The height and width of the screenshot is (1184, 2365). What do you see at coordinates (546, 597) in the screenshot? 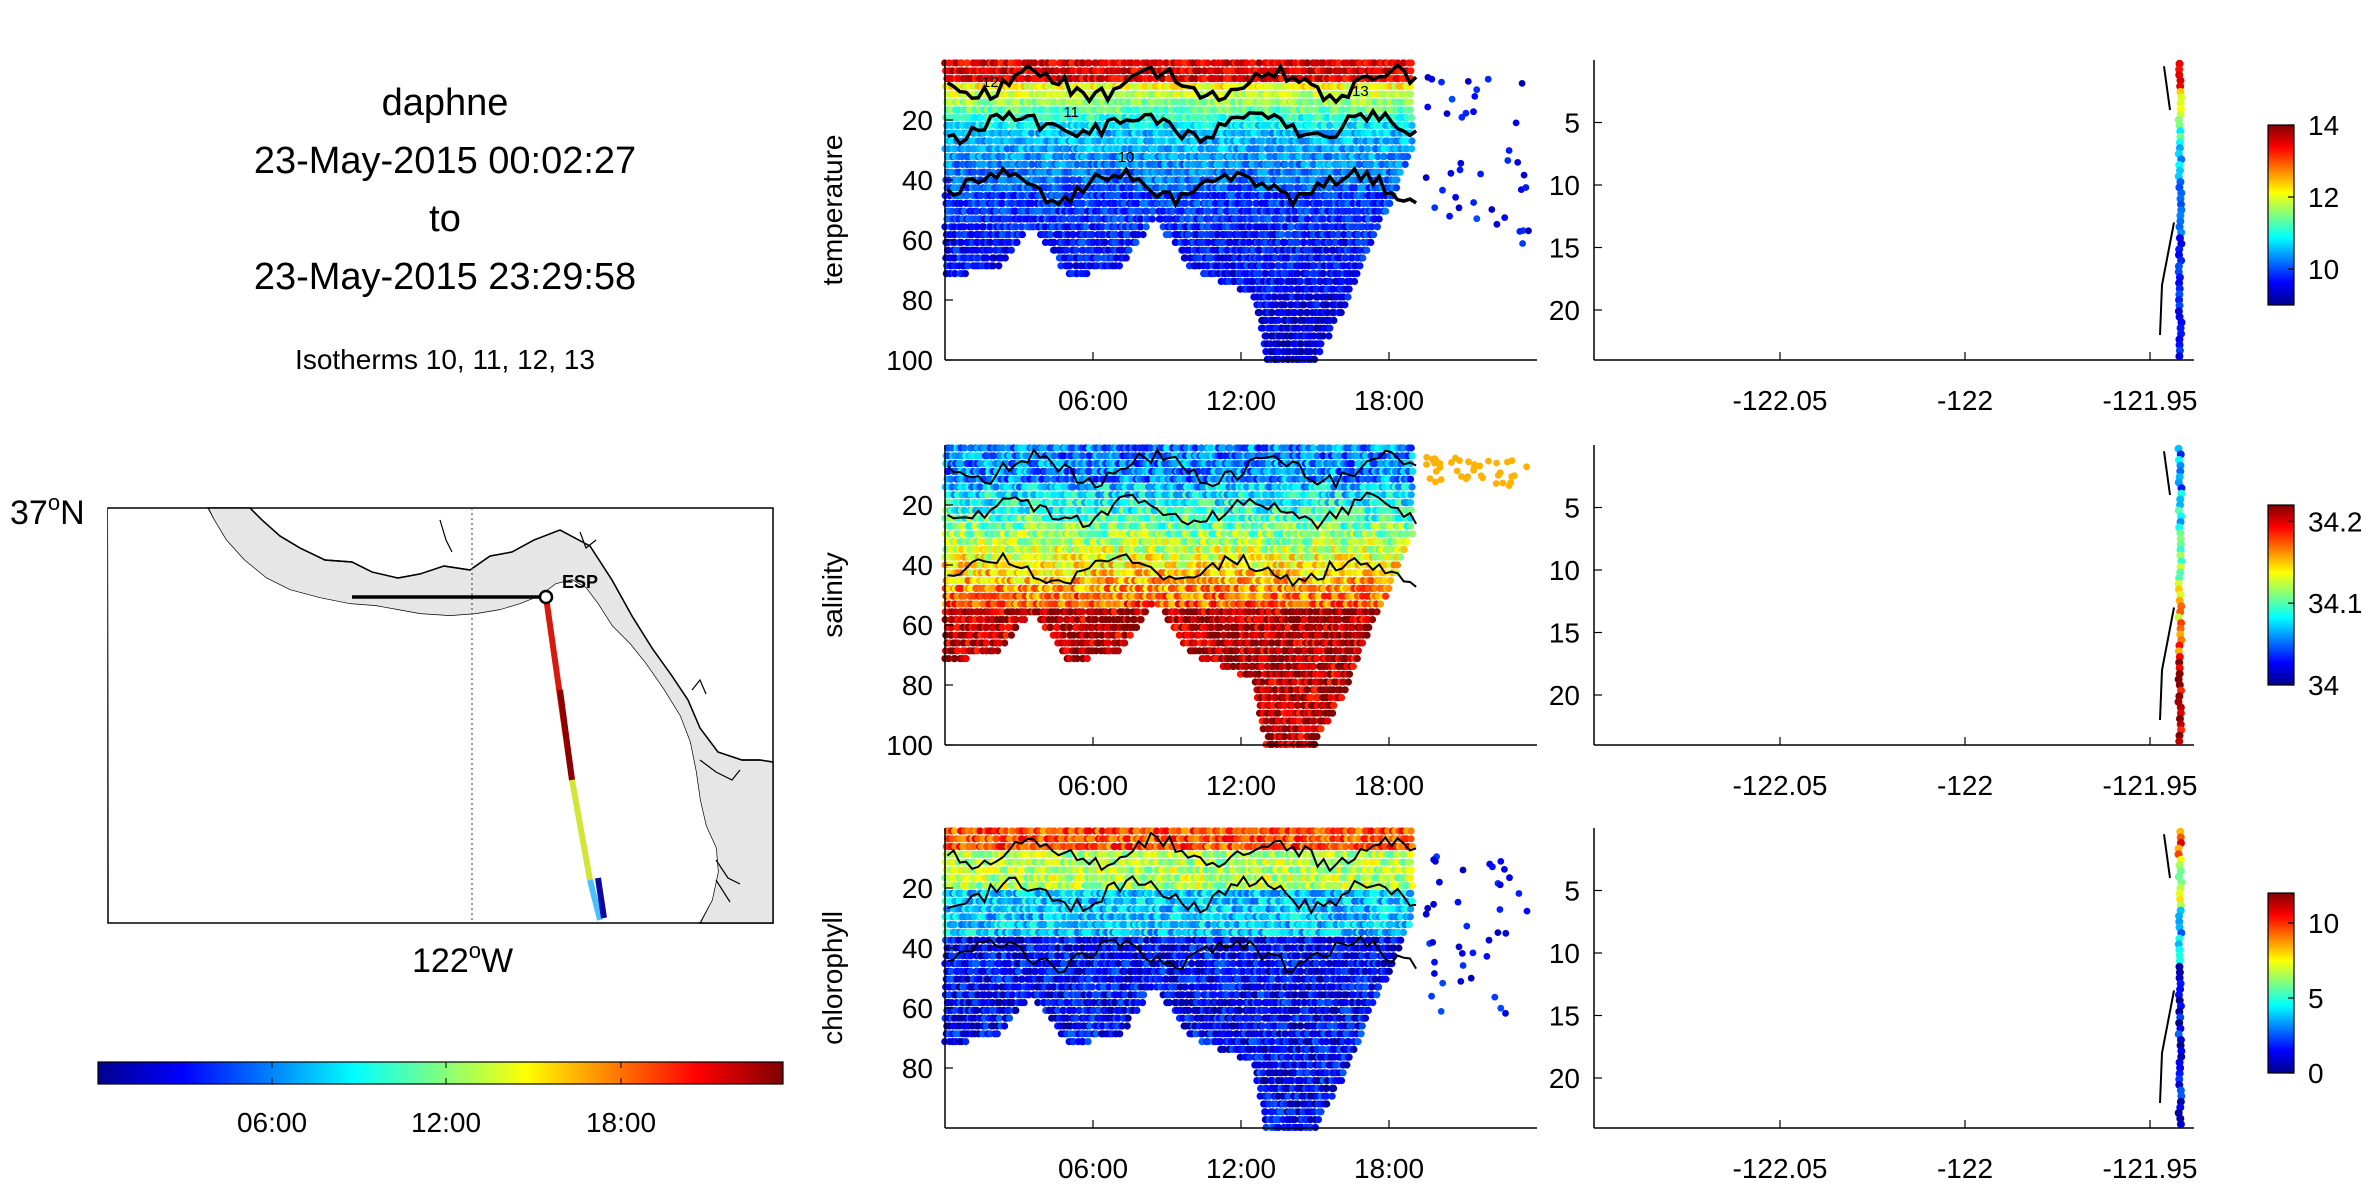
I see `station-marker` at bounding box center [546, 597].